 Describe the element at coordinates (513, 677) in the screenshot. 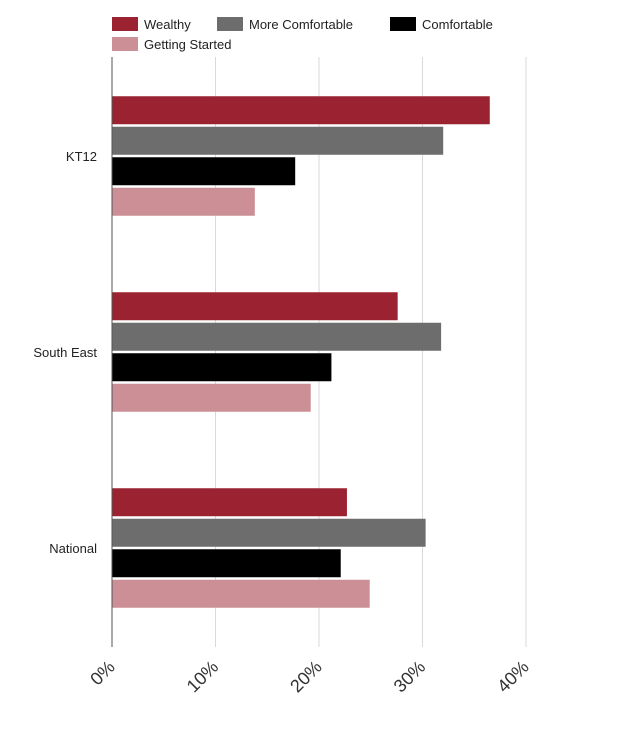

I see `x-tick-label: 40%` at that location.